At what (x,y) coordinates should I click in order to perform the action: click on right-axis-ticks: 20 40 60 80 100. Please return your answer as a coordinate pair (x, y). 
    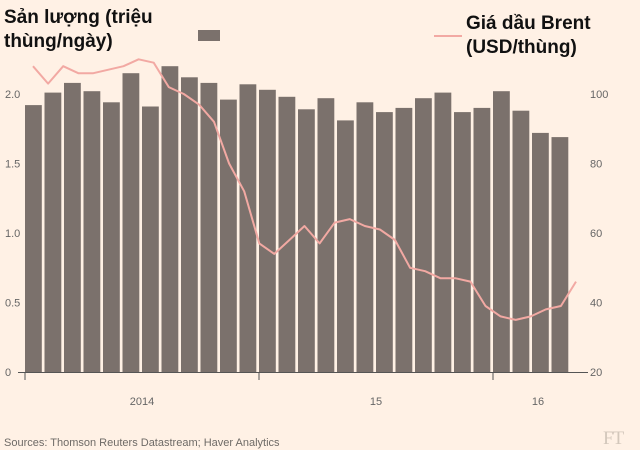
    Looking at the image, I should click on (599, 234).